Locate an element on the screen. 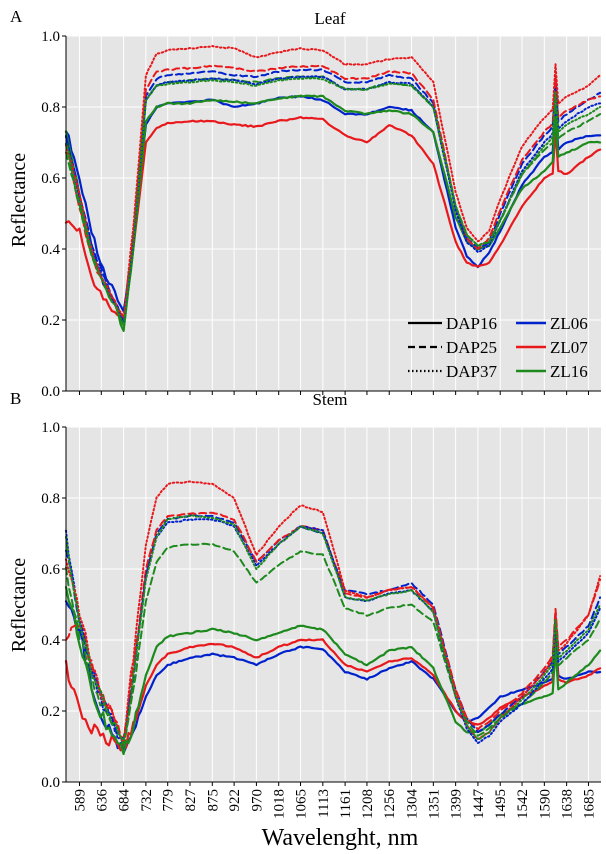 The width and height of the screenshot is (606, 854). legend-label: ZL07 is located at coordinates (569, 347).